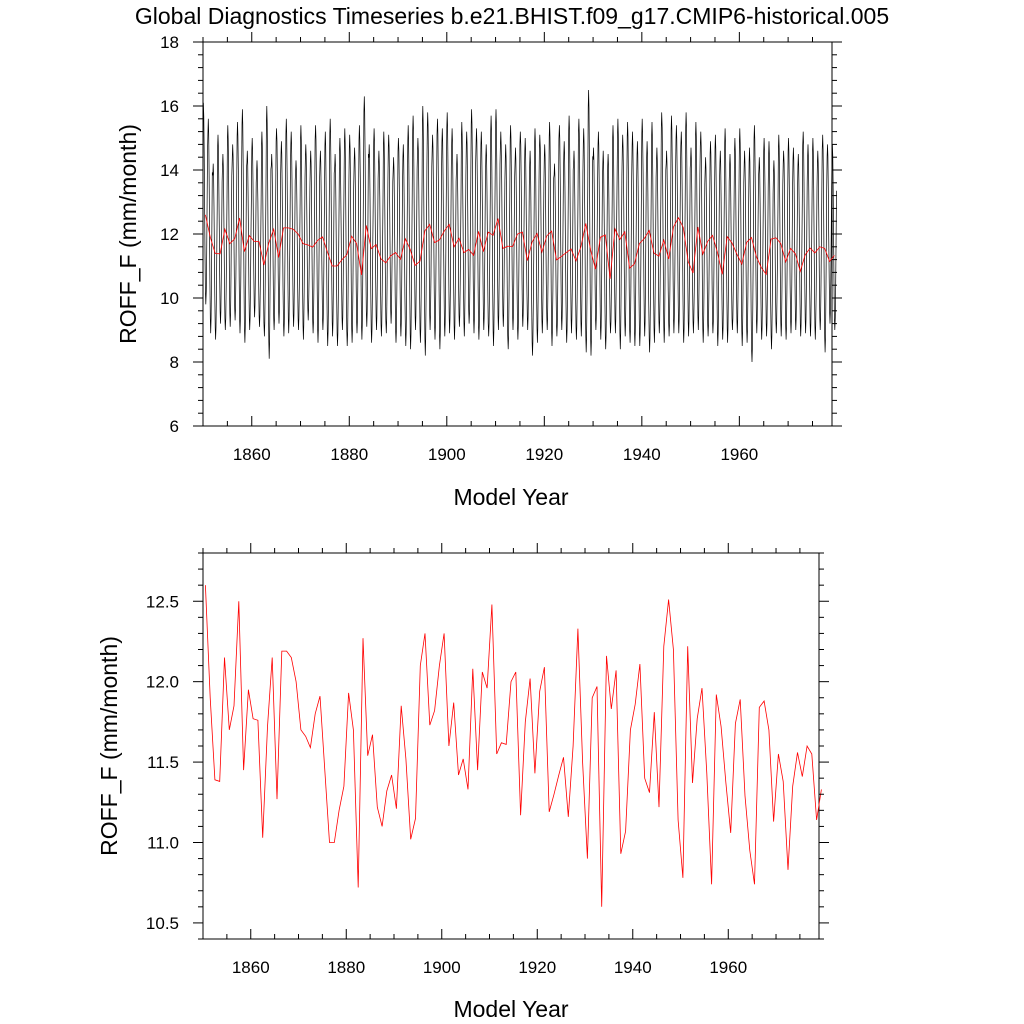 This screenshot has height=1024, width=1024. I want to click on y-tick-label: 6, so click(174, 426).